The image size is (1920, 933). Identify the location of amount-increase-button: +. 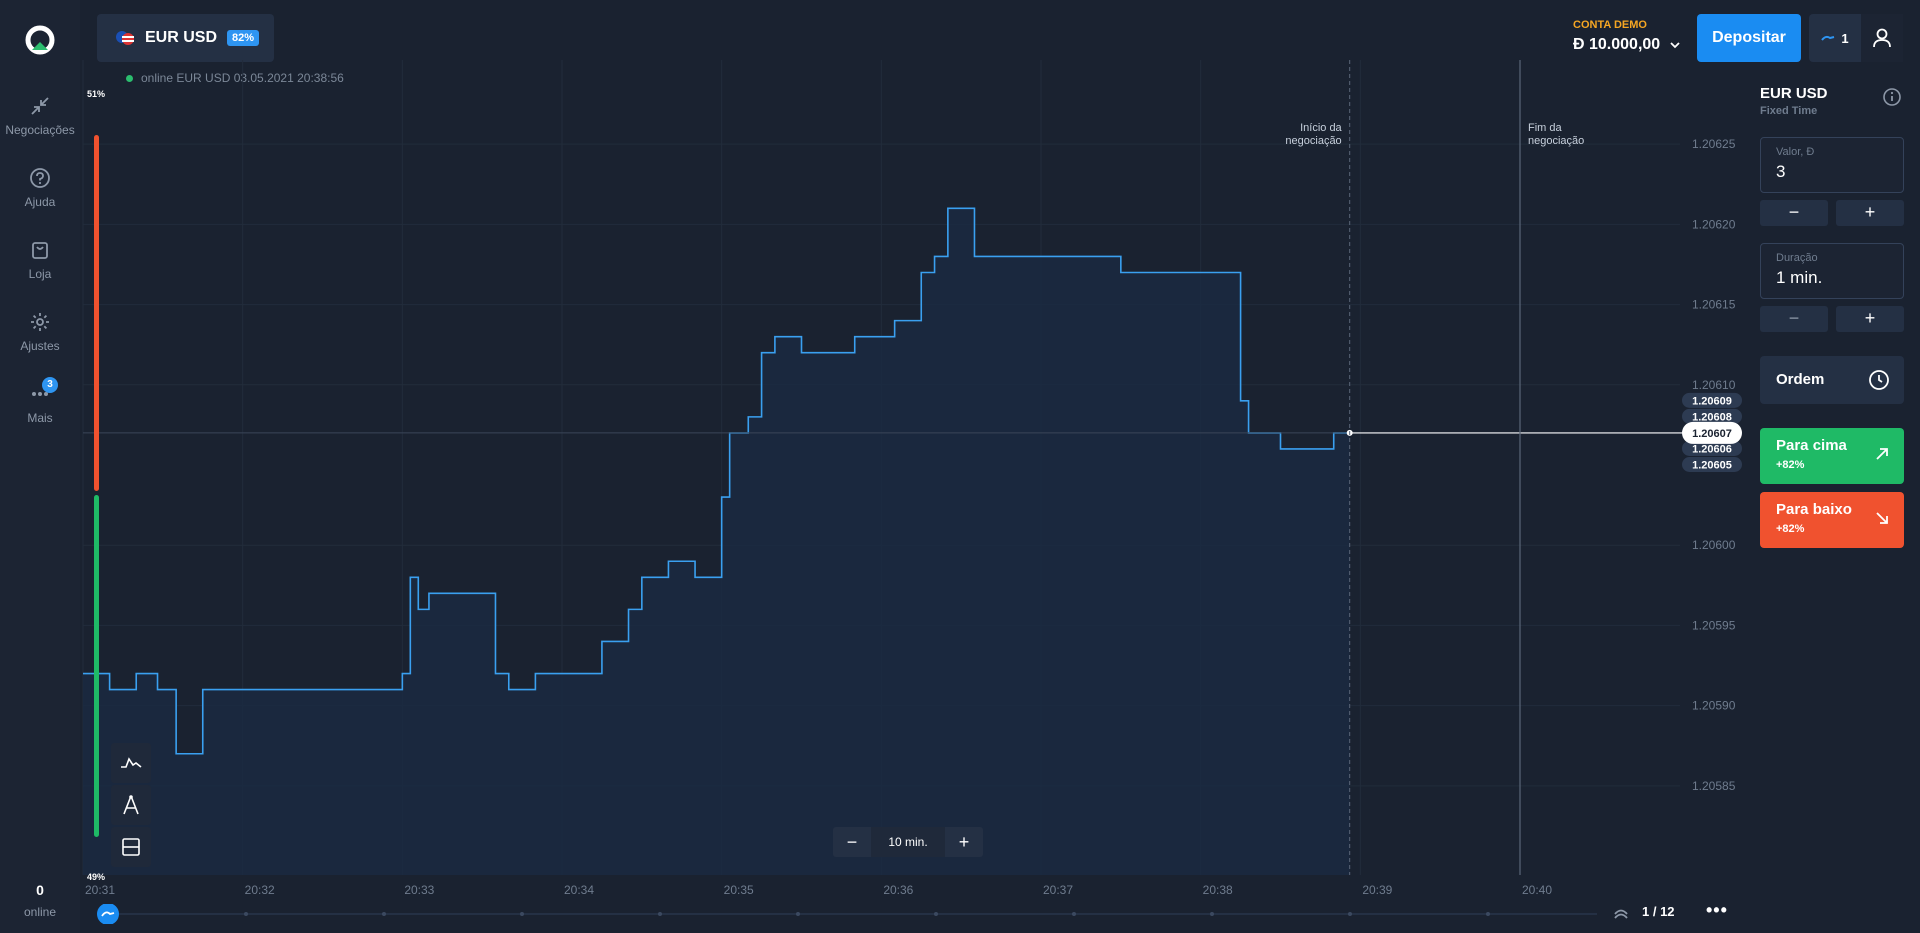
(1870, 213).